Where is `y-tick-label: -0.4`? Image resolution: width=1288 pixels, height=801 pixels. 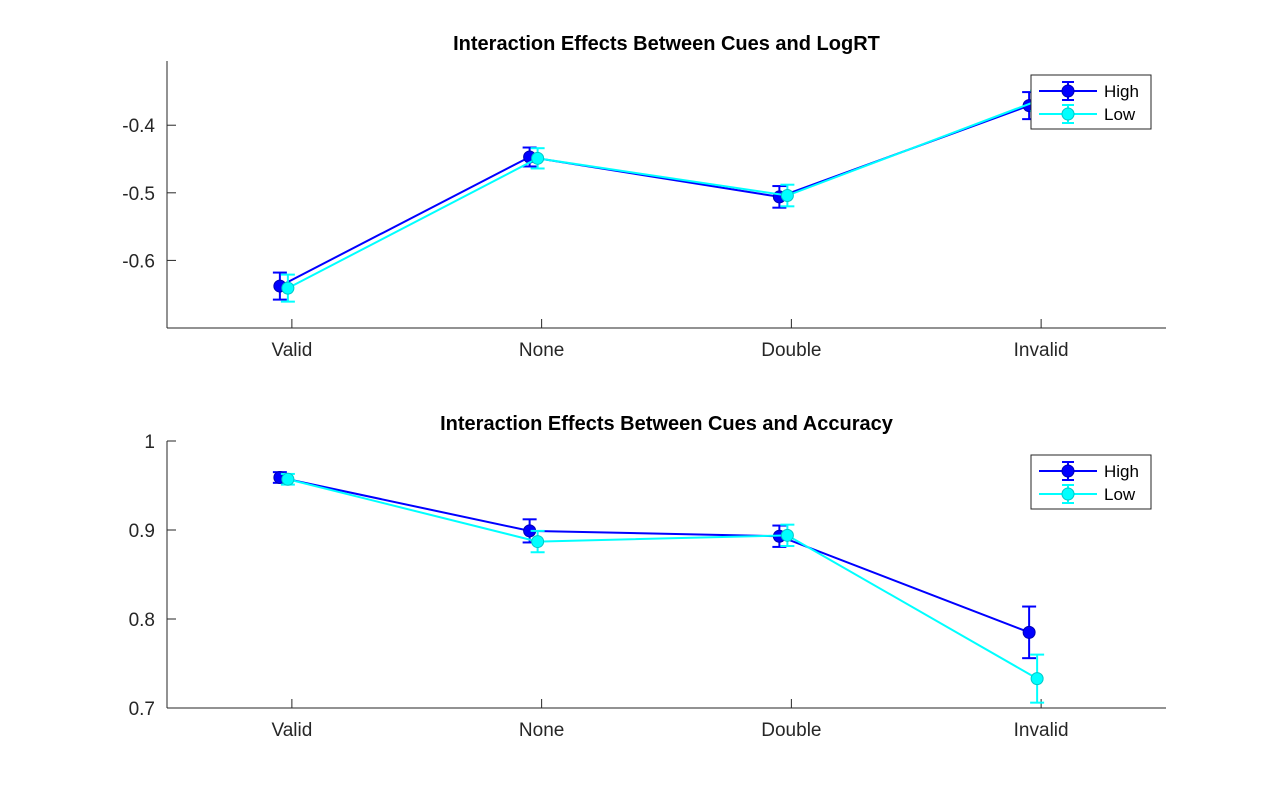 y-tick-label: -0.4 is located at coordinates (138, 126).